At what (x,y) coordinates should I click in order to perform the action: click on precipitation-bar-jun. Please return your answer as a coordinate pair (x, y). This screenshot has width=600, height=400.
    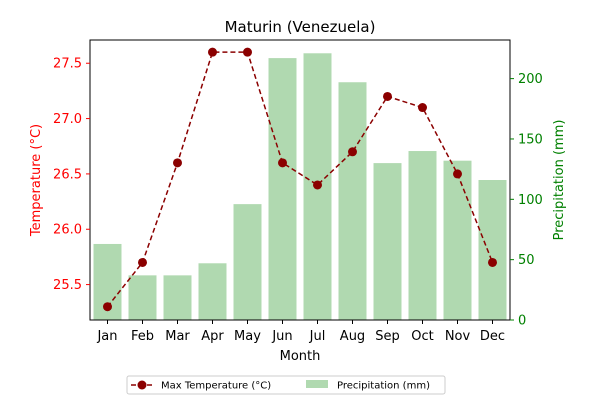
    Looking at the image, I should click on (282, 189).